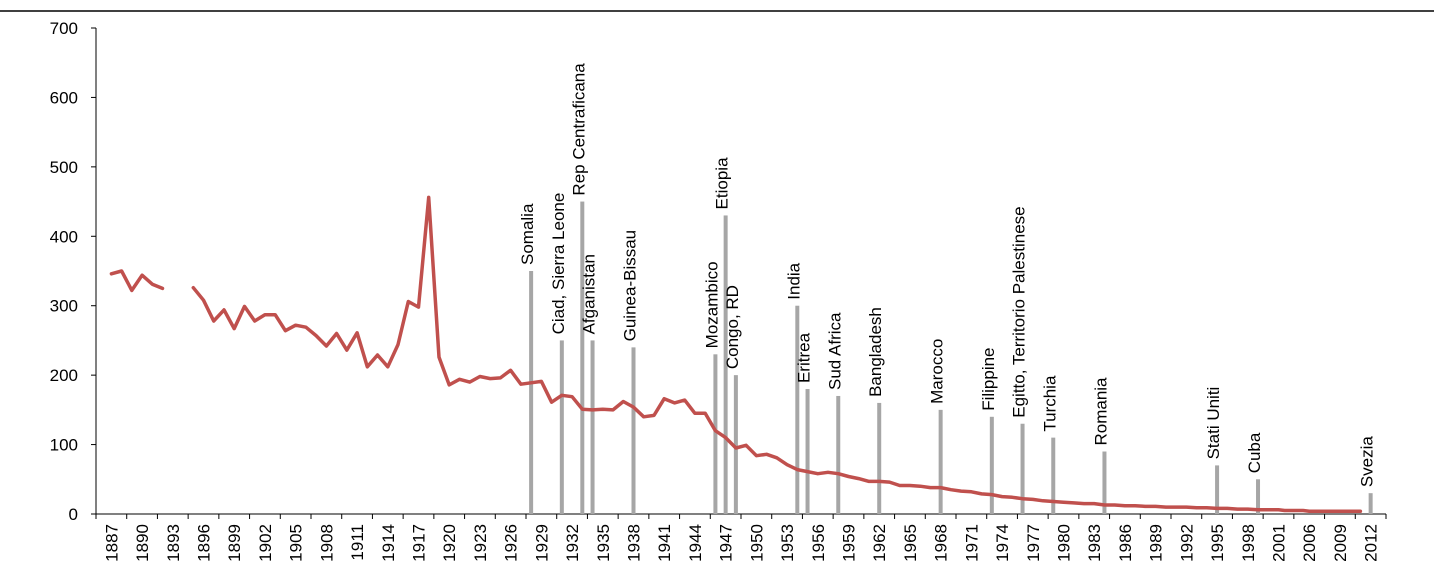 The image size is (1434, 571). I want to click on x-tick-label: 1896, so click(204, 543).